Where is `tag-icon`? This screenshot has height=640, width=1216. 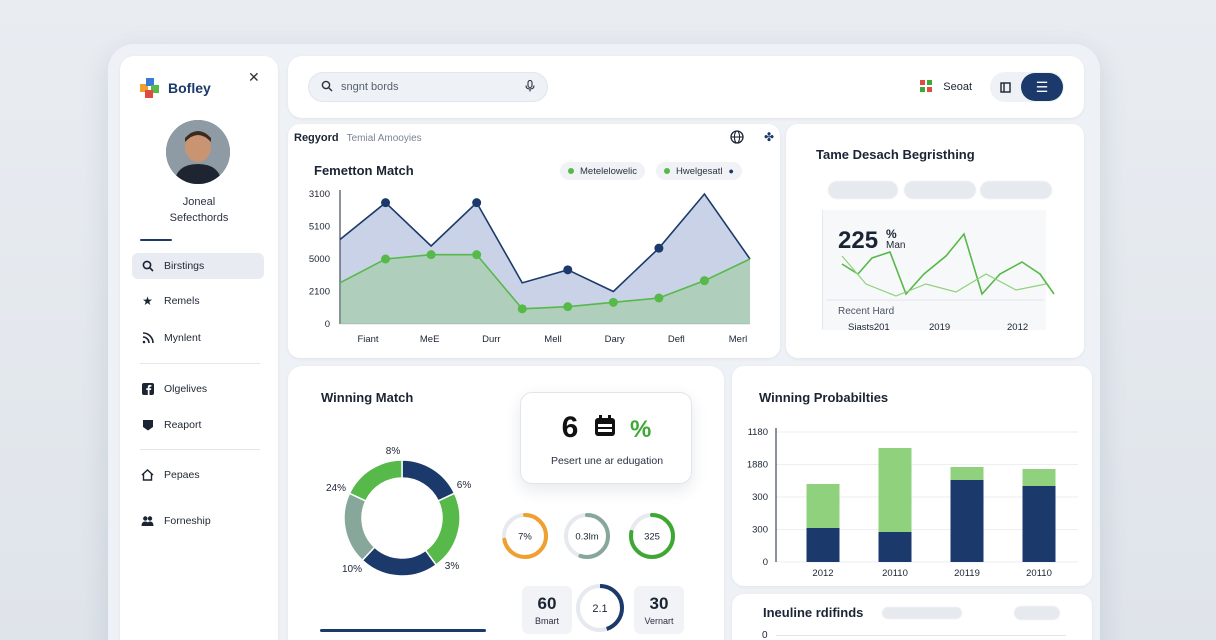
tag-icon is located at coordinates (147, 425).